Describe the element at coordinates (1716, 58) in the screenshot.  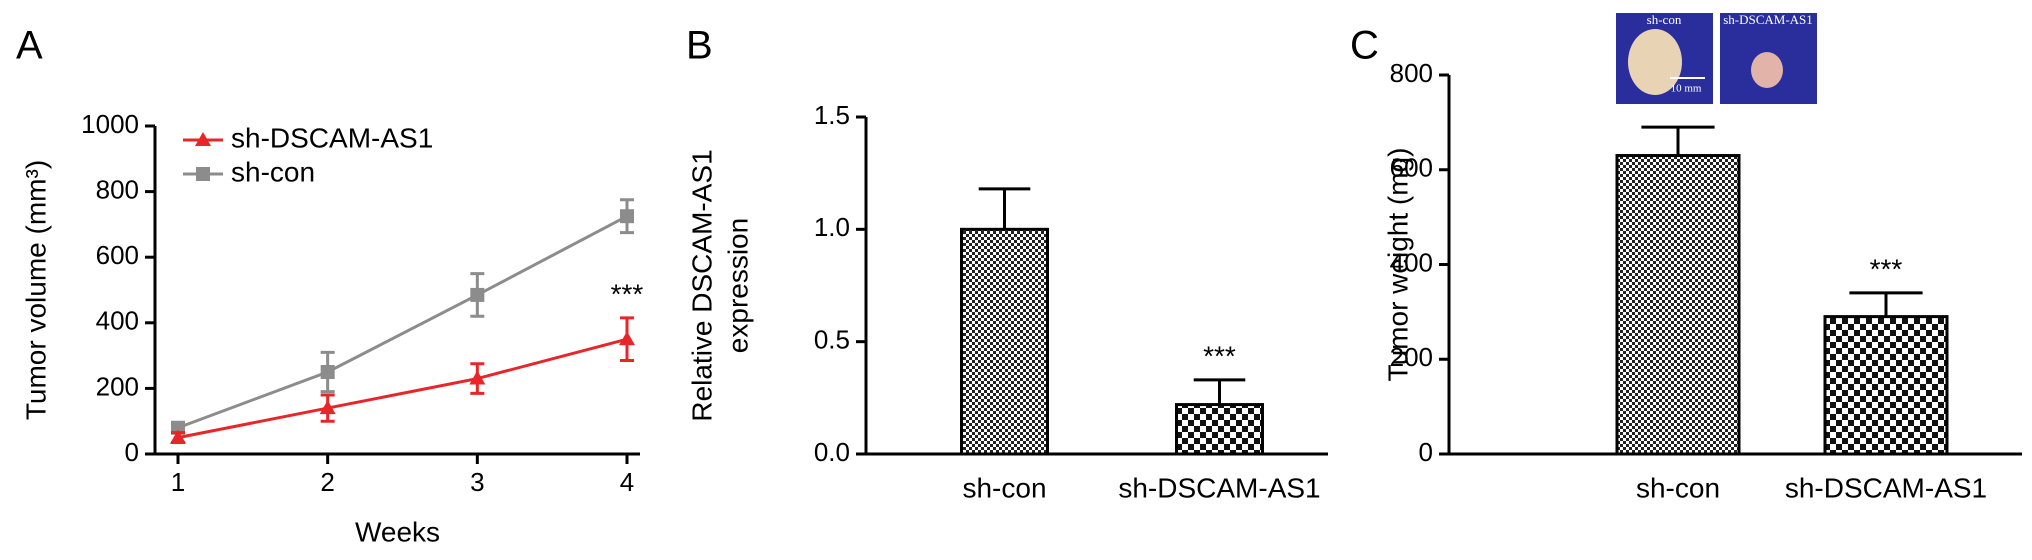
I see `inset-photos: sh-con 10 mm sh-DSCAM-AS1` at that location.